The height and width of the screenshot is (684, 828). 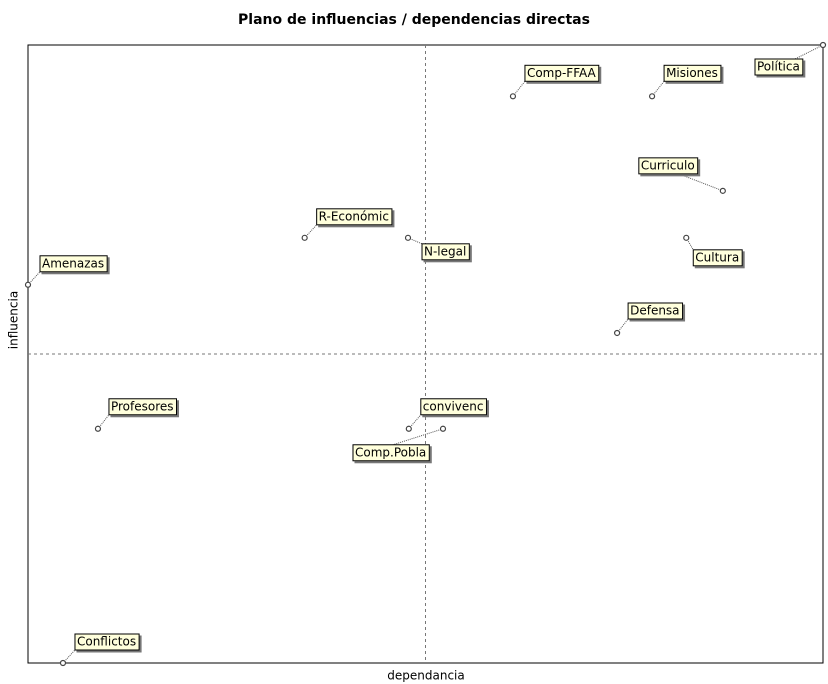 I want to click on point-label-group: R-Económic, so click(x=347, y=224).